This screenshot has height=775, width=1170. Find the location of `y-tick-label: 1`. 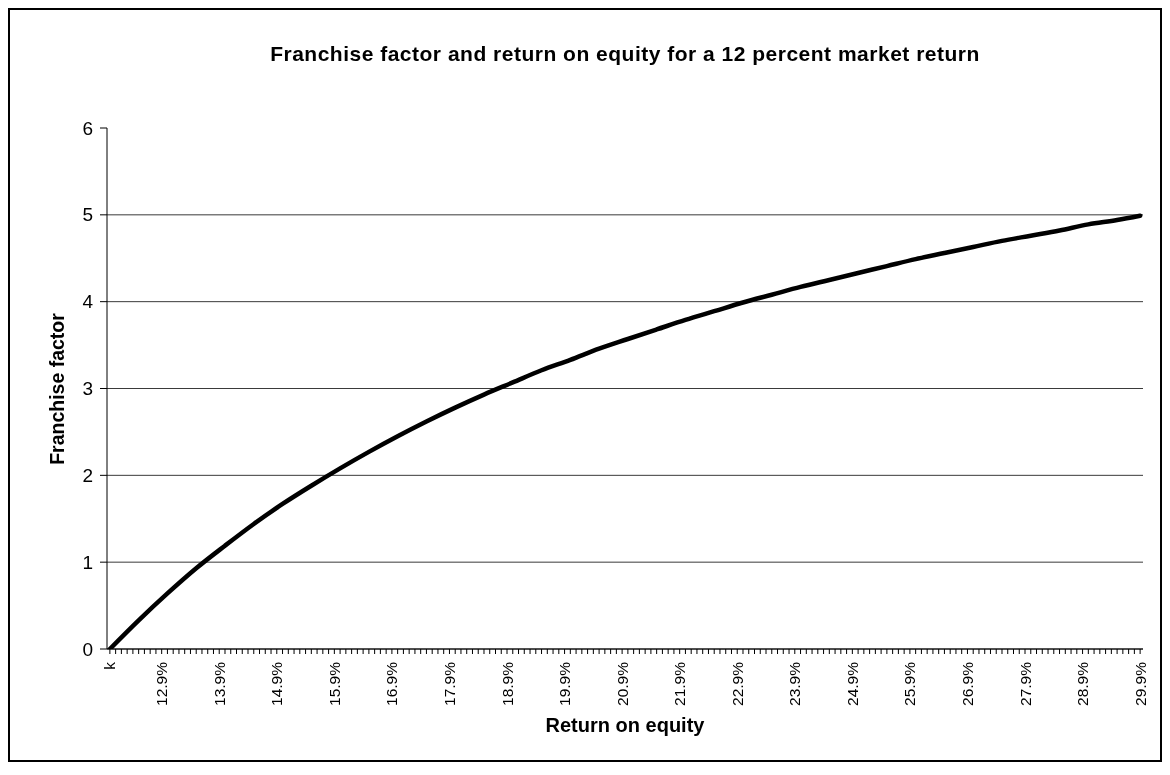

y-tick-label: 1 is located at coordinates (87, 562).